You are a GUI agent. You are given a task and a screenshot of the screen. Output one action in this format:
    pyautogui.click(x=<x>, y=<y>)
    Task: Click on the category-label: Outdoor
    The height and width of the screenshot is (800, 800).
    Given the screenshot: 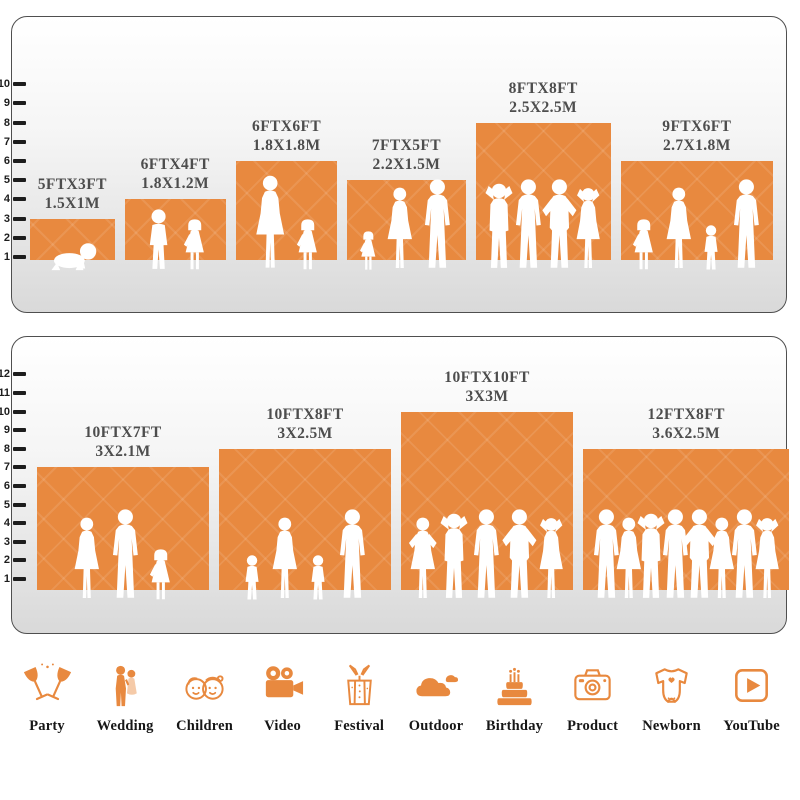 What is the action you would take?
    pyautogui.click(x=436, y=726)
    